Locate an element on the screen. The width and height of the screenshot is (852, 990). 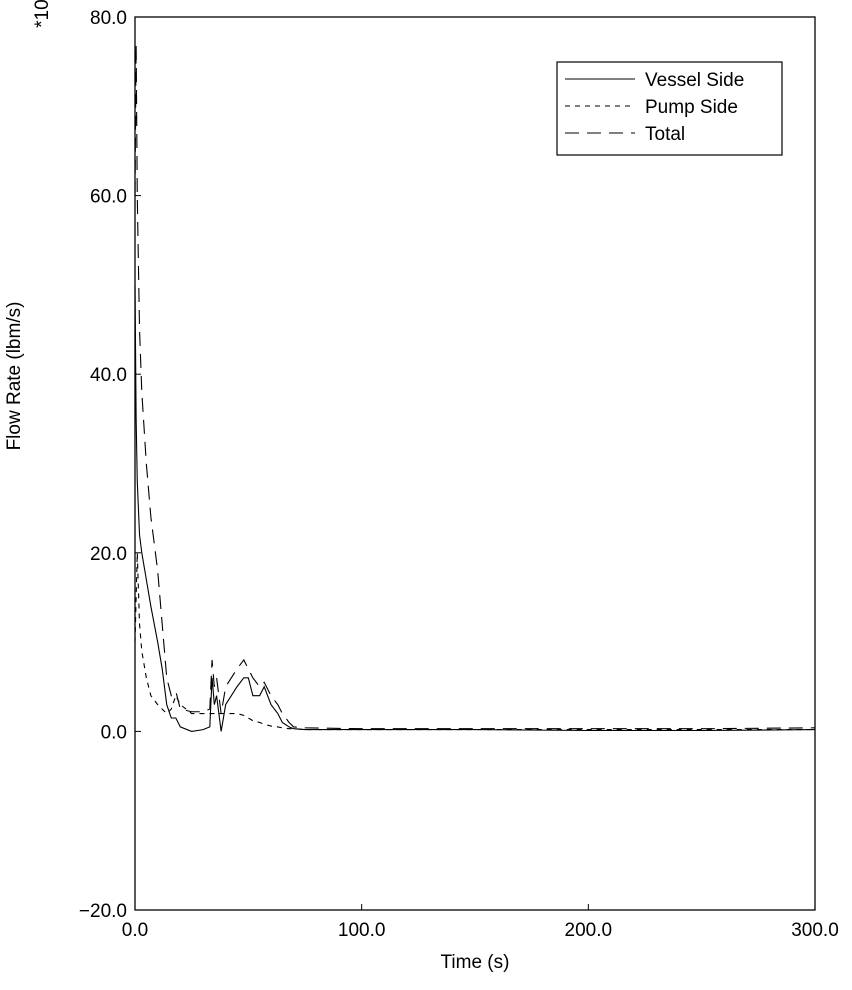
x-tick-label: 100.0 is located at coordinates (362, 930).